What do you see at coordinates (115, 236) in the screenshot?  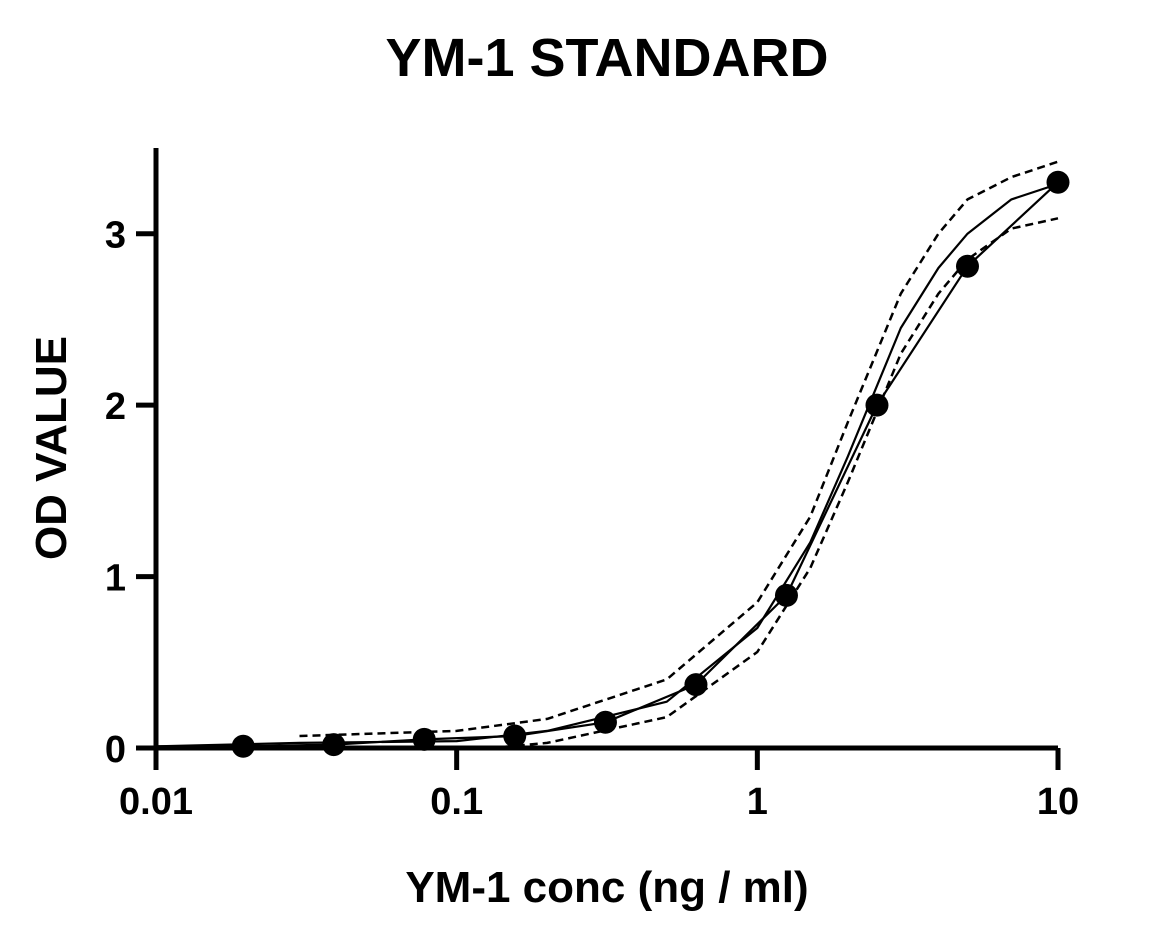 I see `y-tick-label: 3` at bounding box center [115, 236].